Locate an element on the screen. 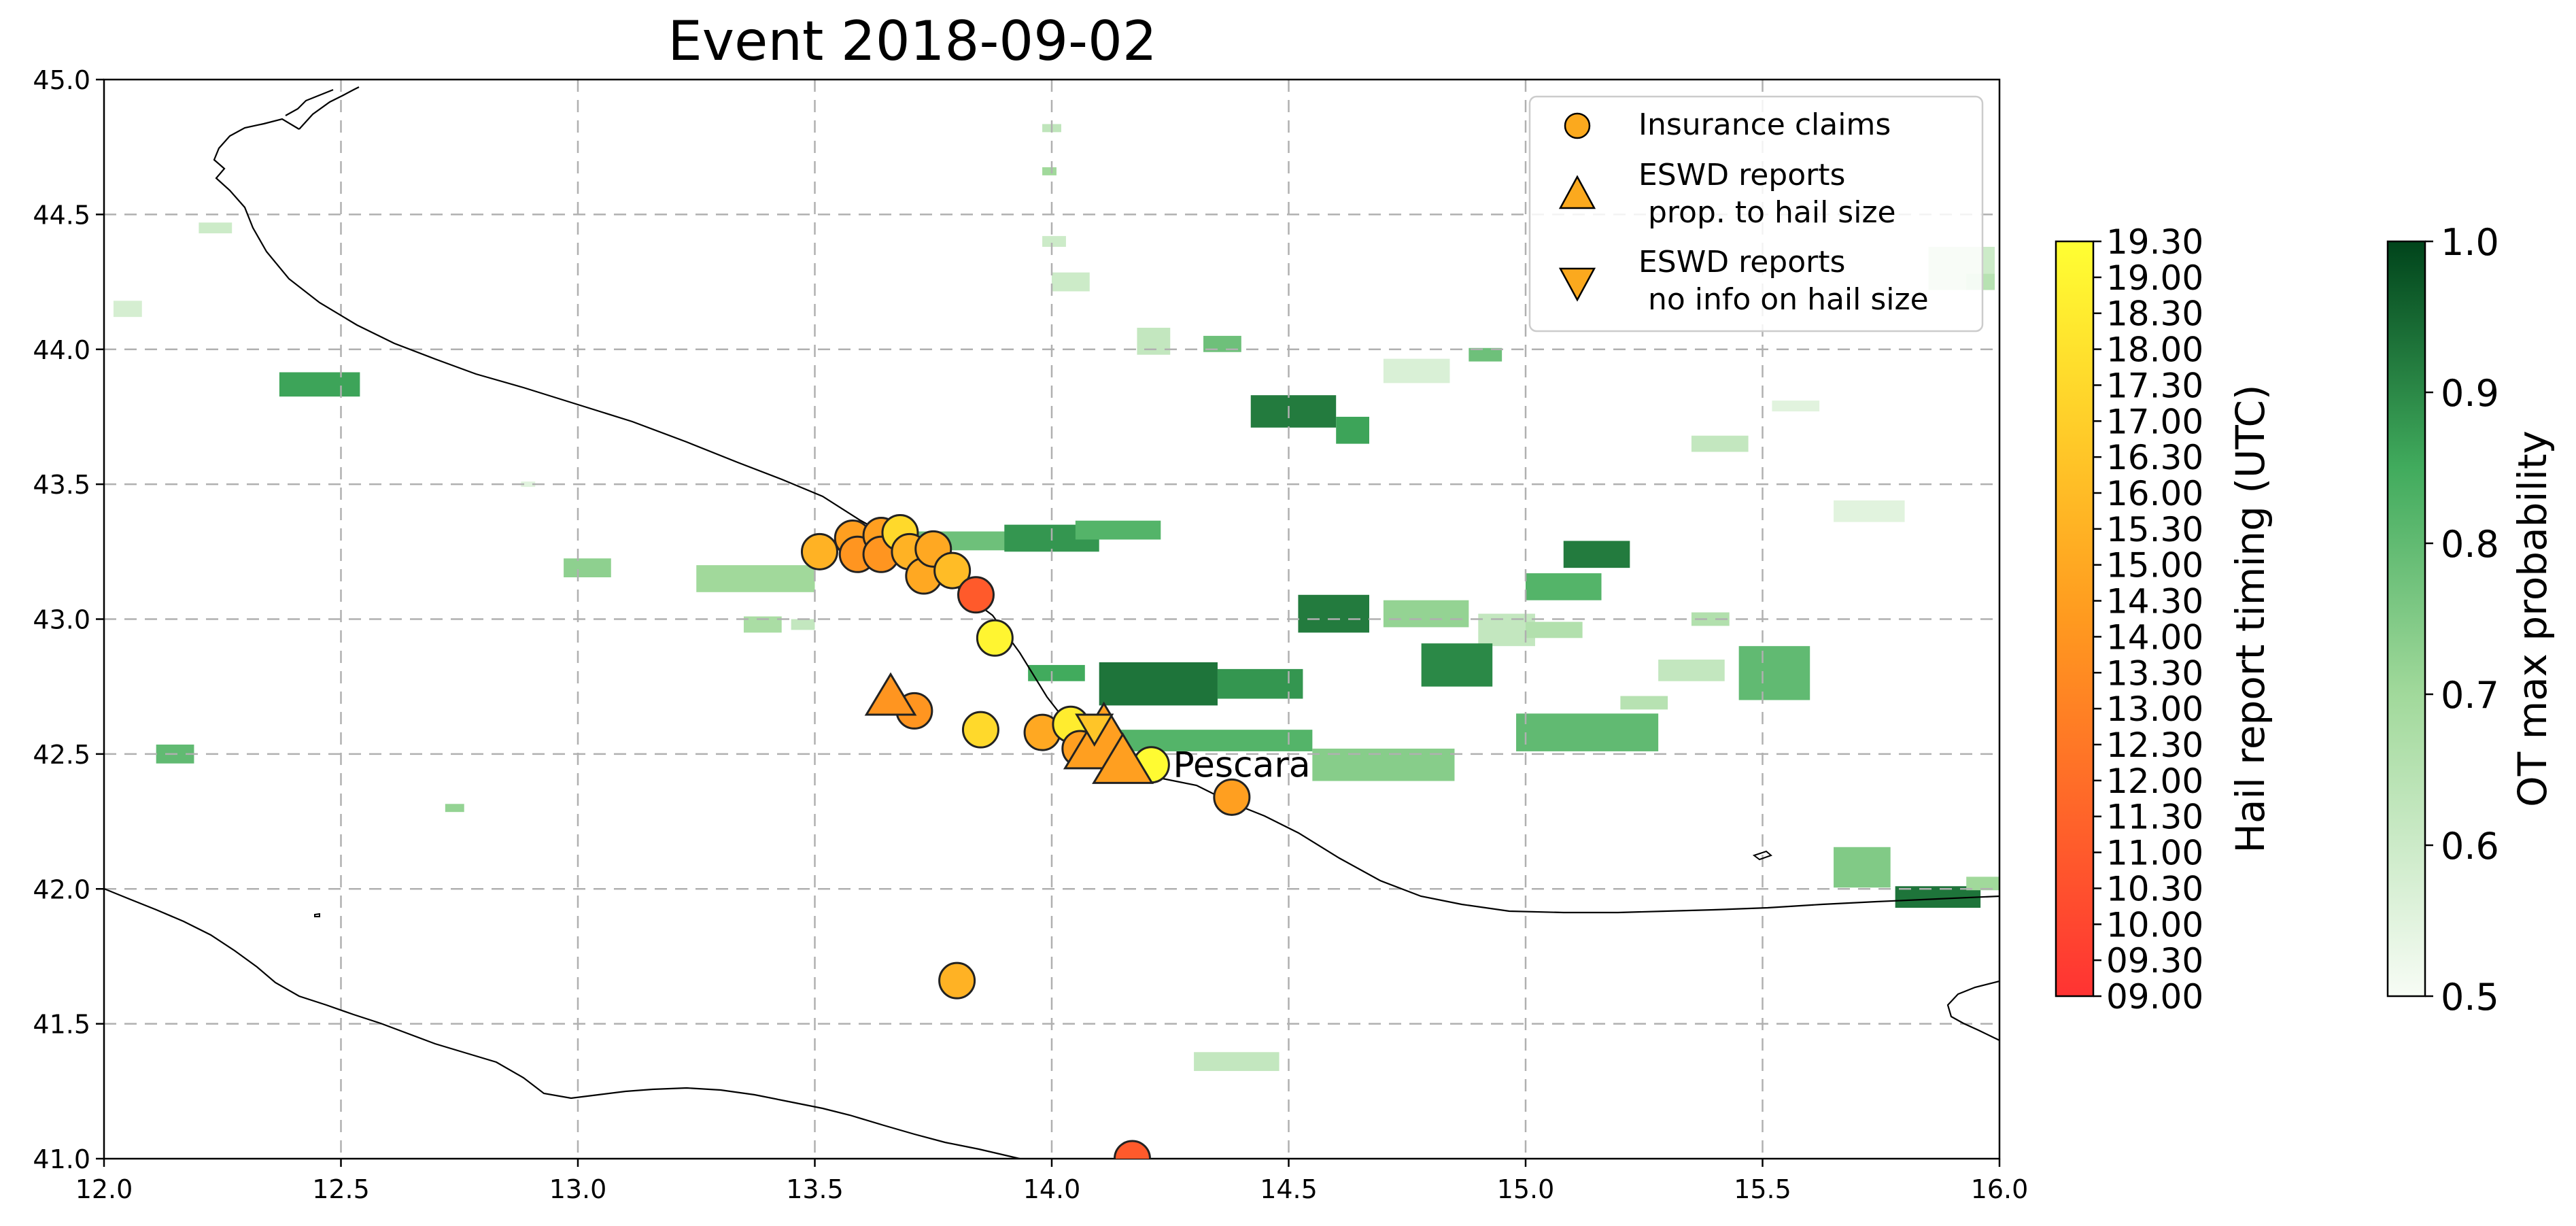 This screenshot has height=1226, width=2576. x-tick-label: 14.0 is located at coordinates (1052, 1189).